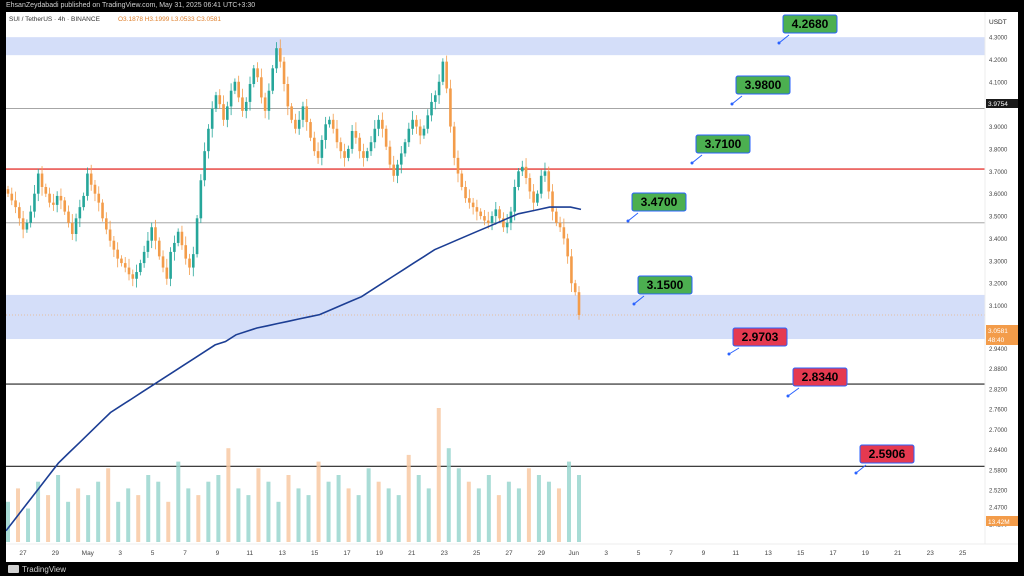 Image resolution: width=1024 pixels, height=576 pixels. Describe the element at coordinates (656, 207) in the screenshot. I see `level-tag-3.4700: 3.4700` at that location.